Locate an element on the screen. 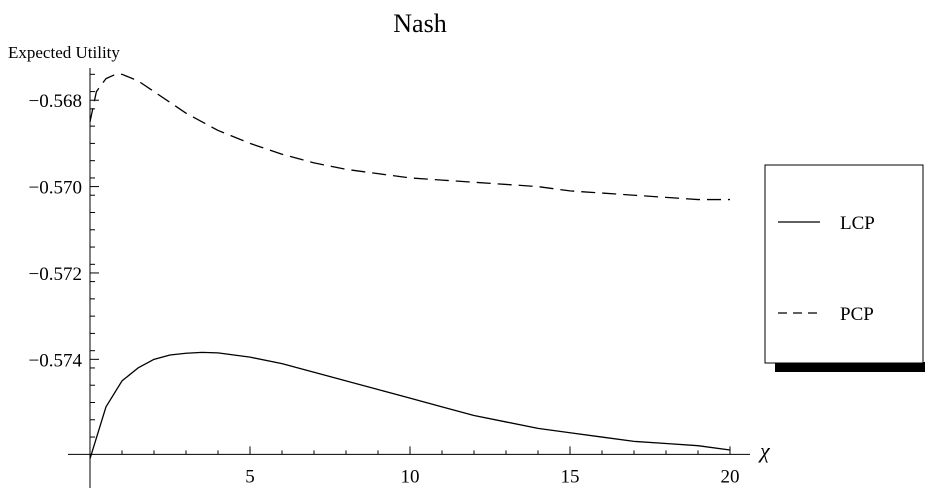 The height and width of the screenshot is (488, 925). y-axis-label: Expected Utility is located at coordinates (64, 52).